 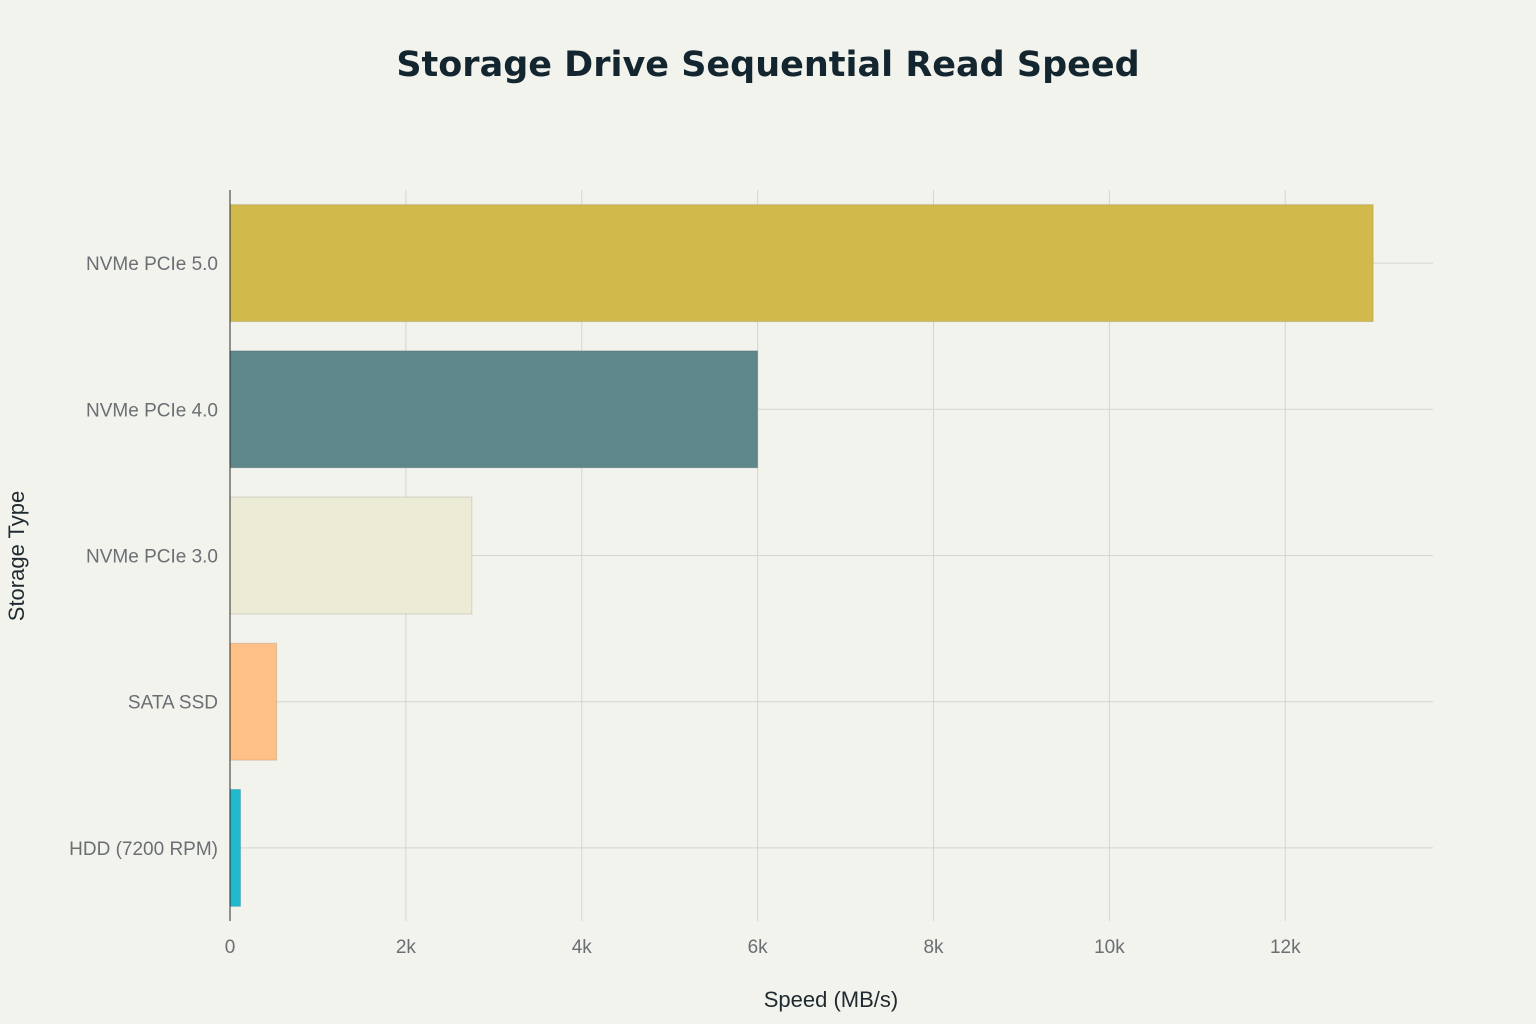 I want to click on bar-hdd-7200-rpm, so click(x=235, y=847).